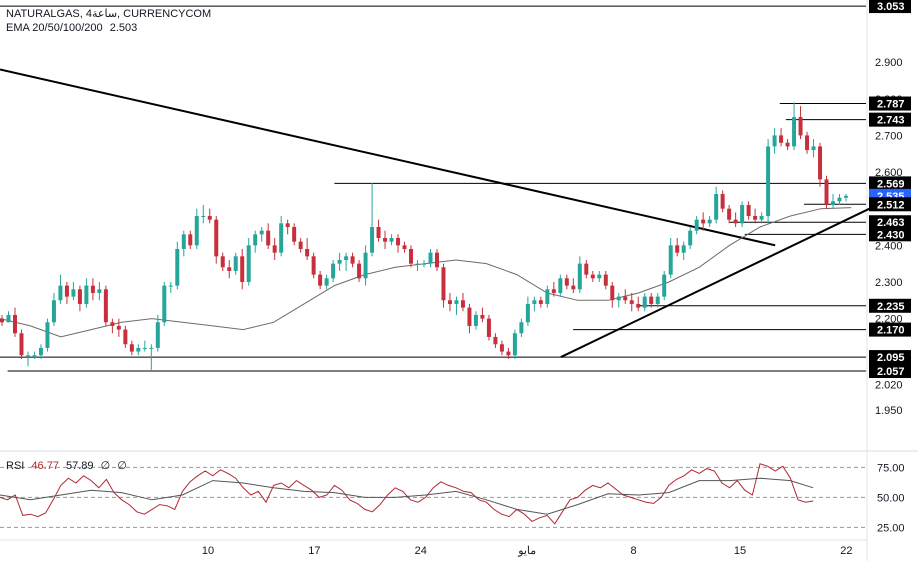 Image resolution: width=918 pixels, height=561 pixels. What do you see at coordinates (889, 136) in the screenshot?
I see `price-tick-label: 2.700` at bounding box center [889, 136].